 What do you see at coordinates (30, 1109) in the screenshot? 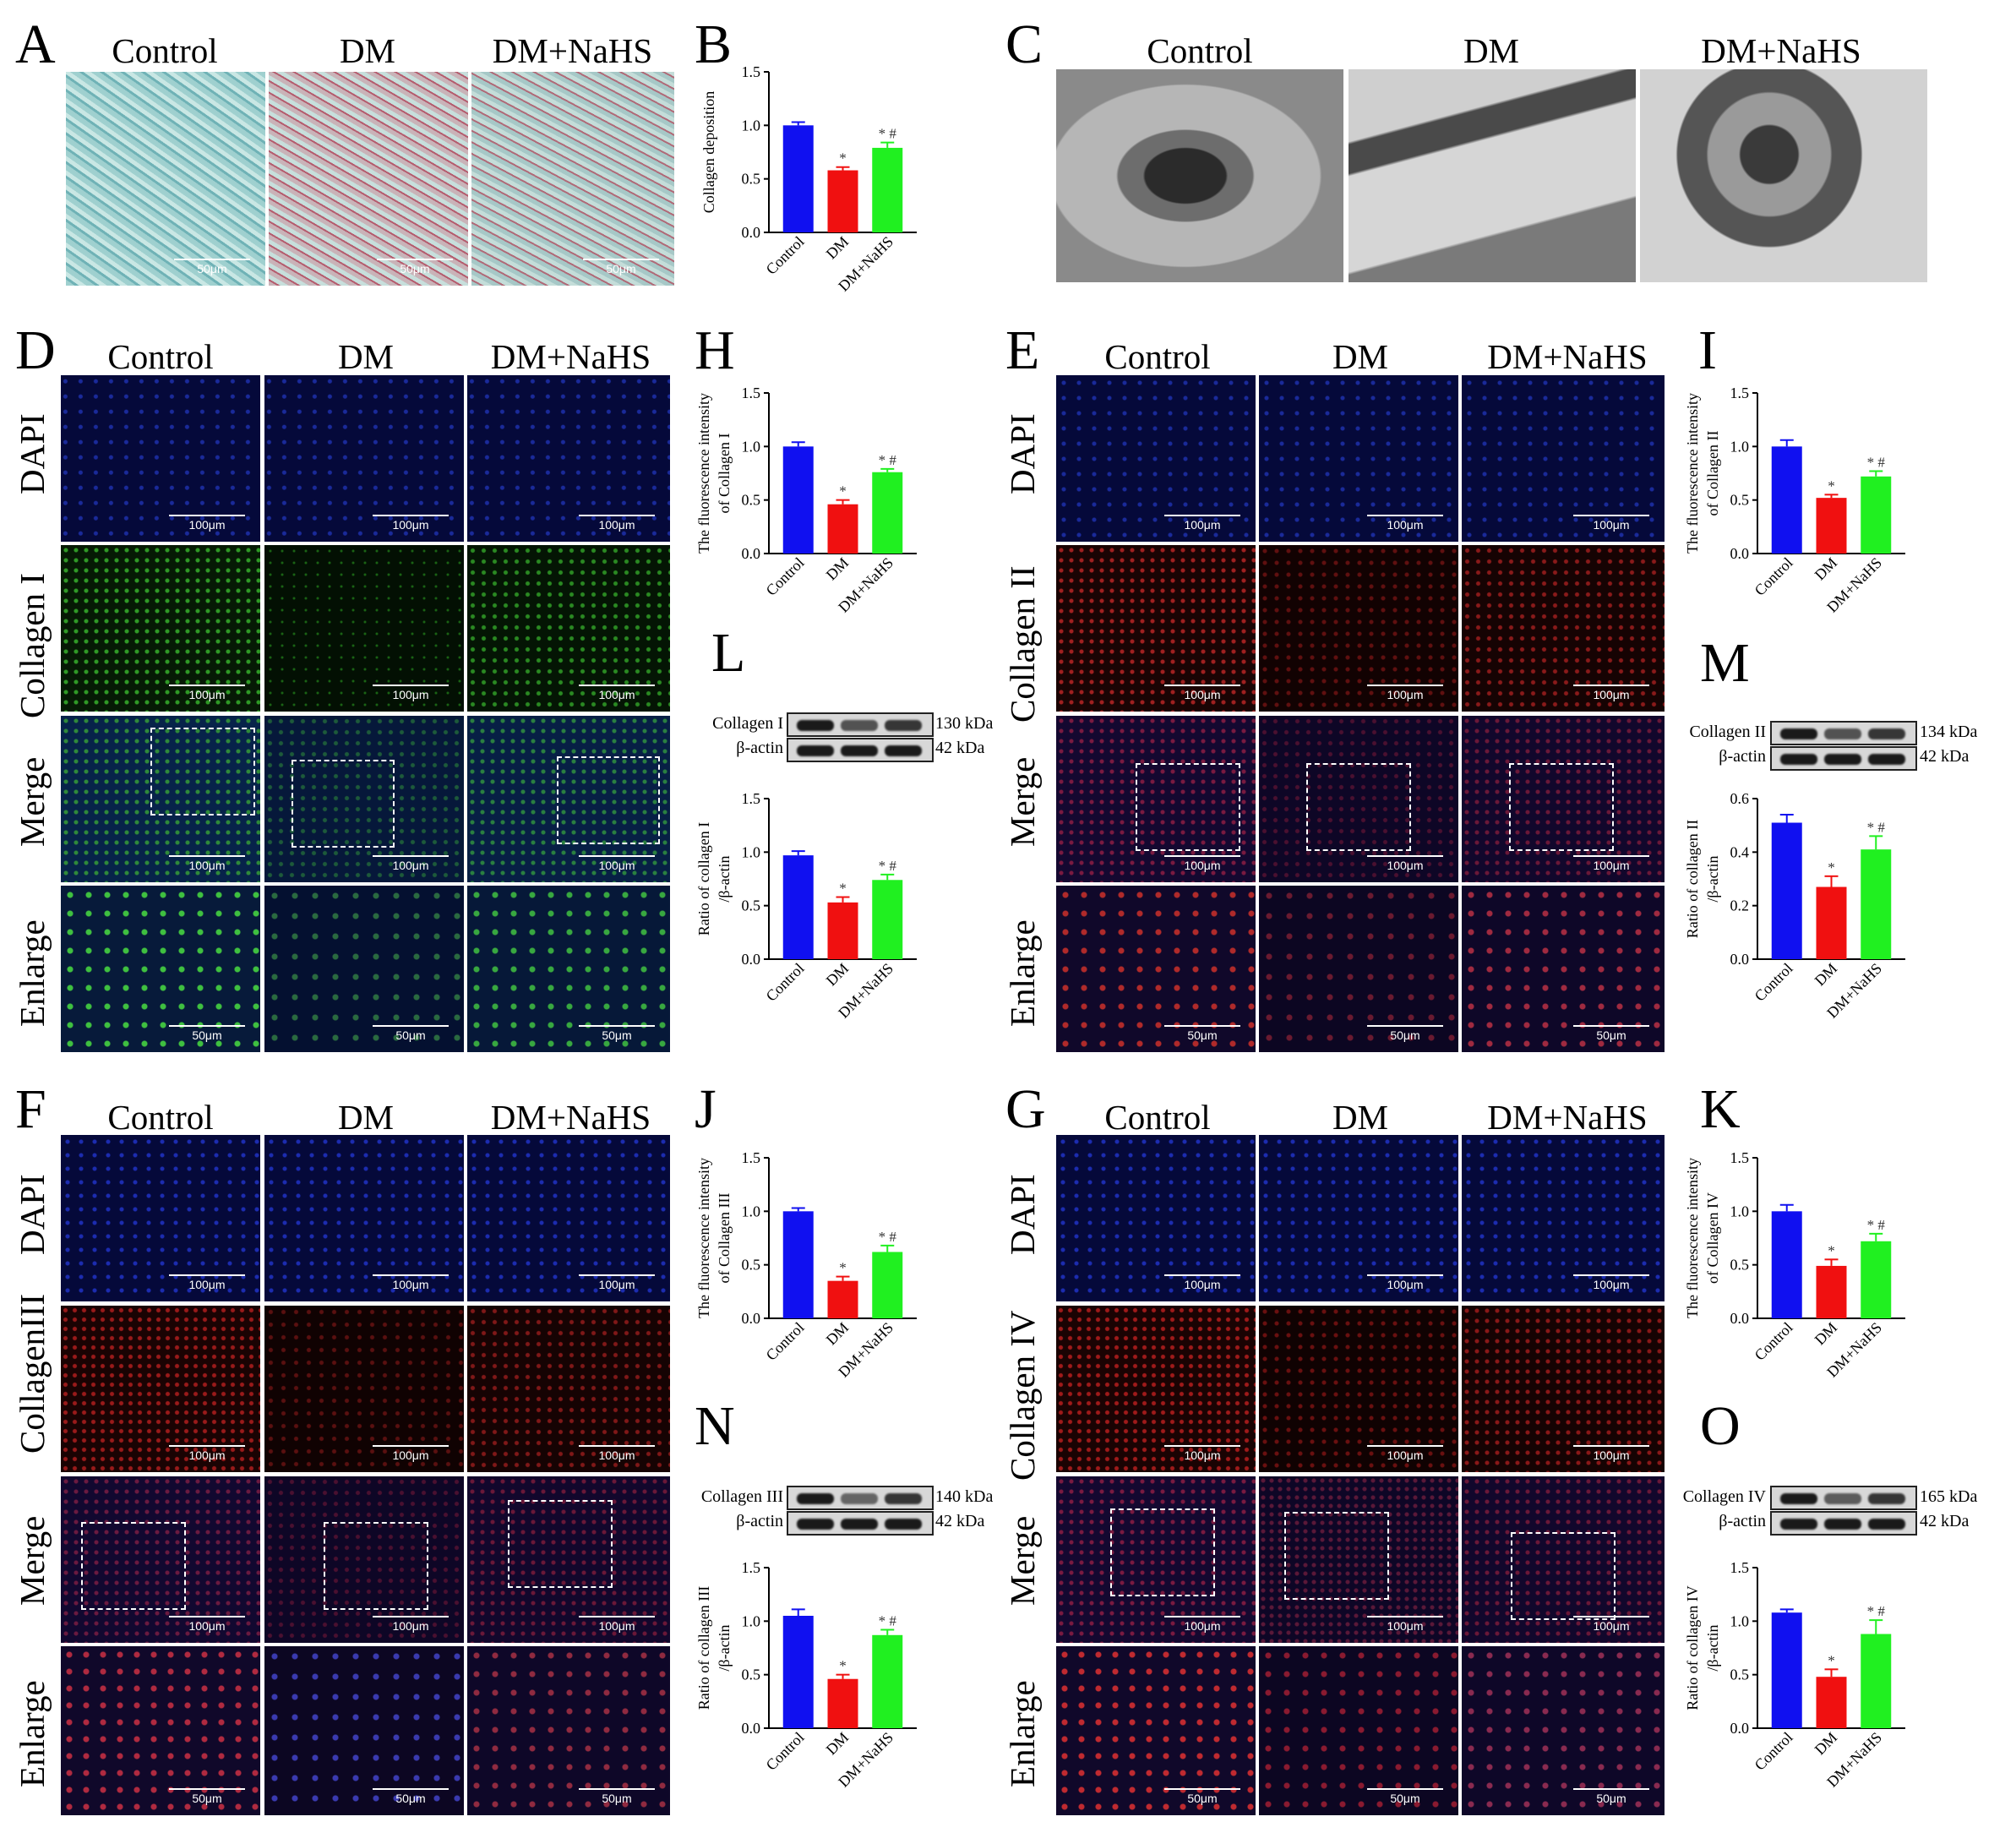
I see `panel-letter-f: F` at bounding box center [30, 1109].